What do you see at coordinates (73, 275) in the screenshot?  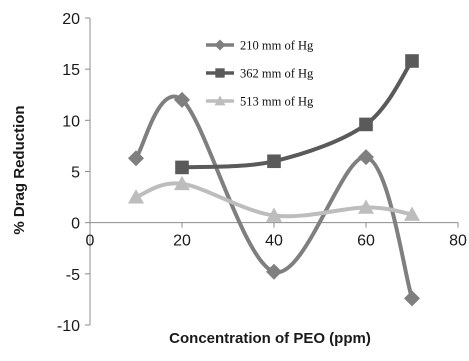 I see `y-tick-label: -5` at bounding box center [73, 275].